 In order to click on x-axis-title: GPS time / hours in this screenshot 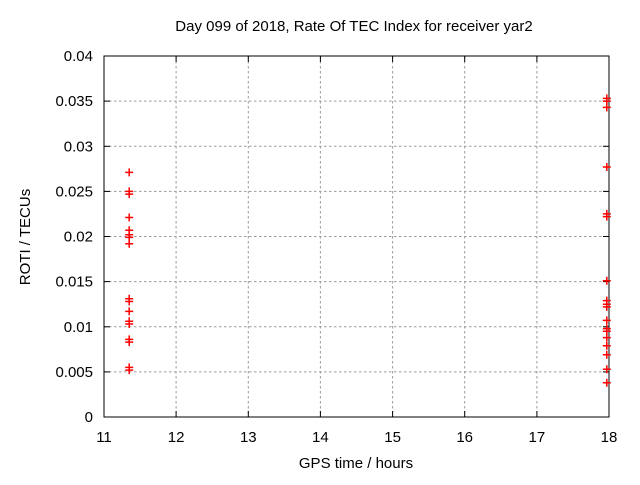, I will do `click(356, 463)`.